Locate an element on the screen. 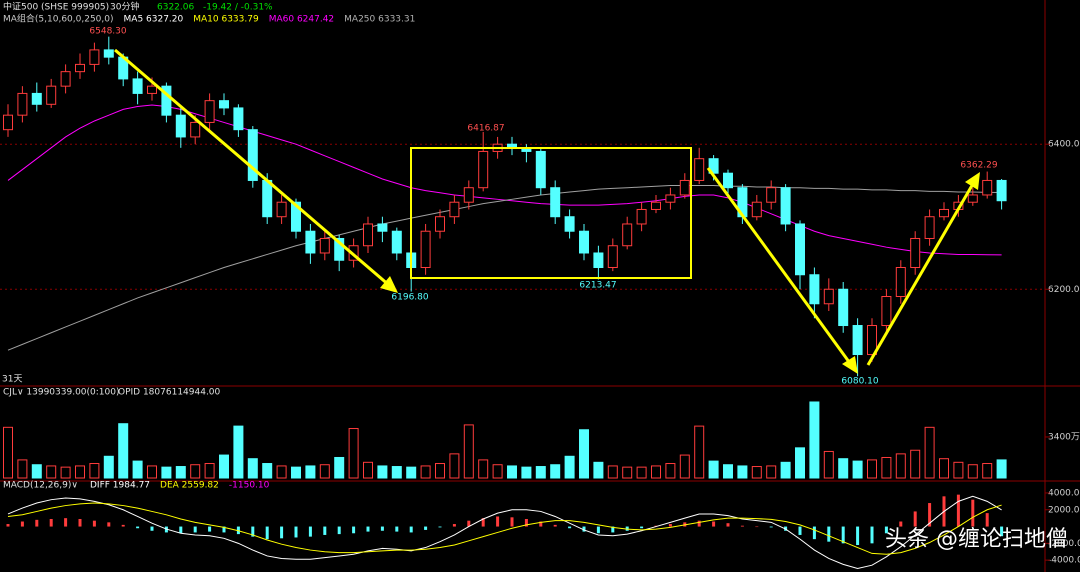 This screenshot has height=572, width=1080. change: -19.42 / -0.31% is located at coordinates (238, 8).